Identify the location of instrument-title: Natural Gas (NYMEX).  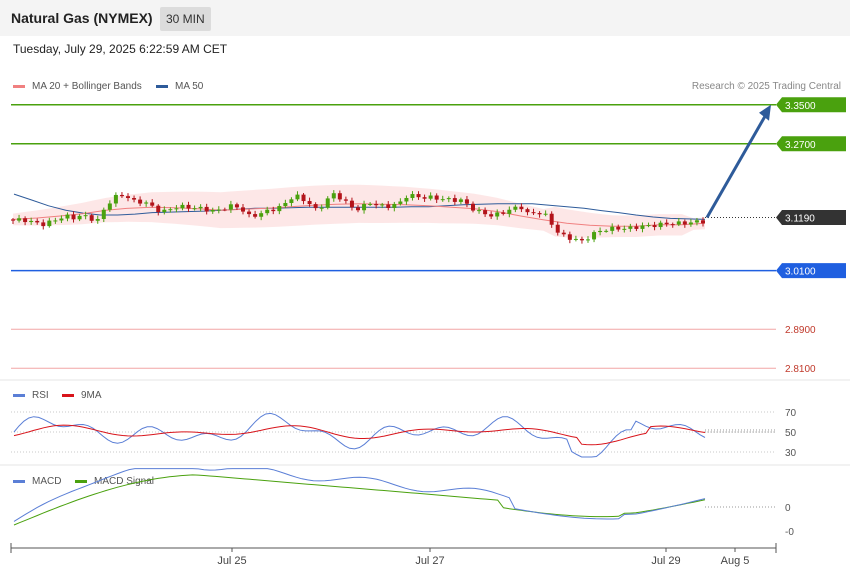
(82, 18).